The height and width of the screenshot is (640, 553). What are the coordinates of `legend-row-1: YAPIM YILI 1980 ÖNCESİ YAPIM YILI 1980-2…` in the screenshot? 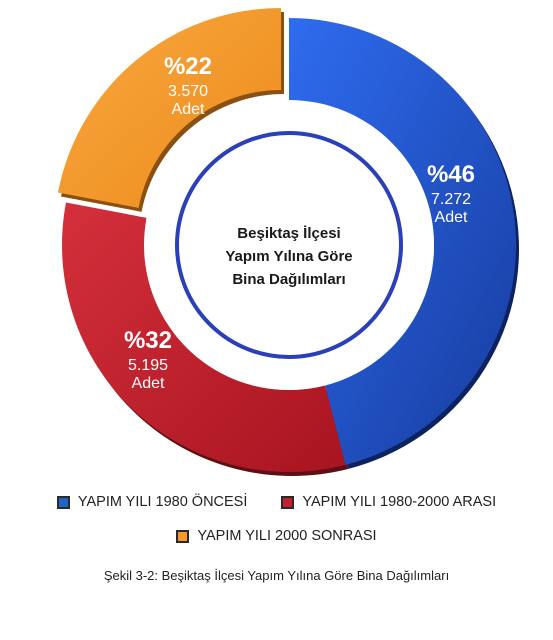 It's located at (276, 502).